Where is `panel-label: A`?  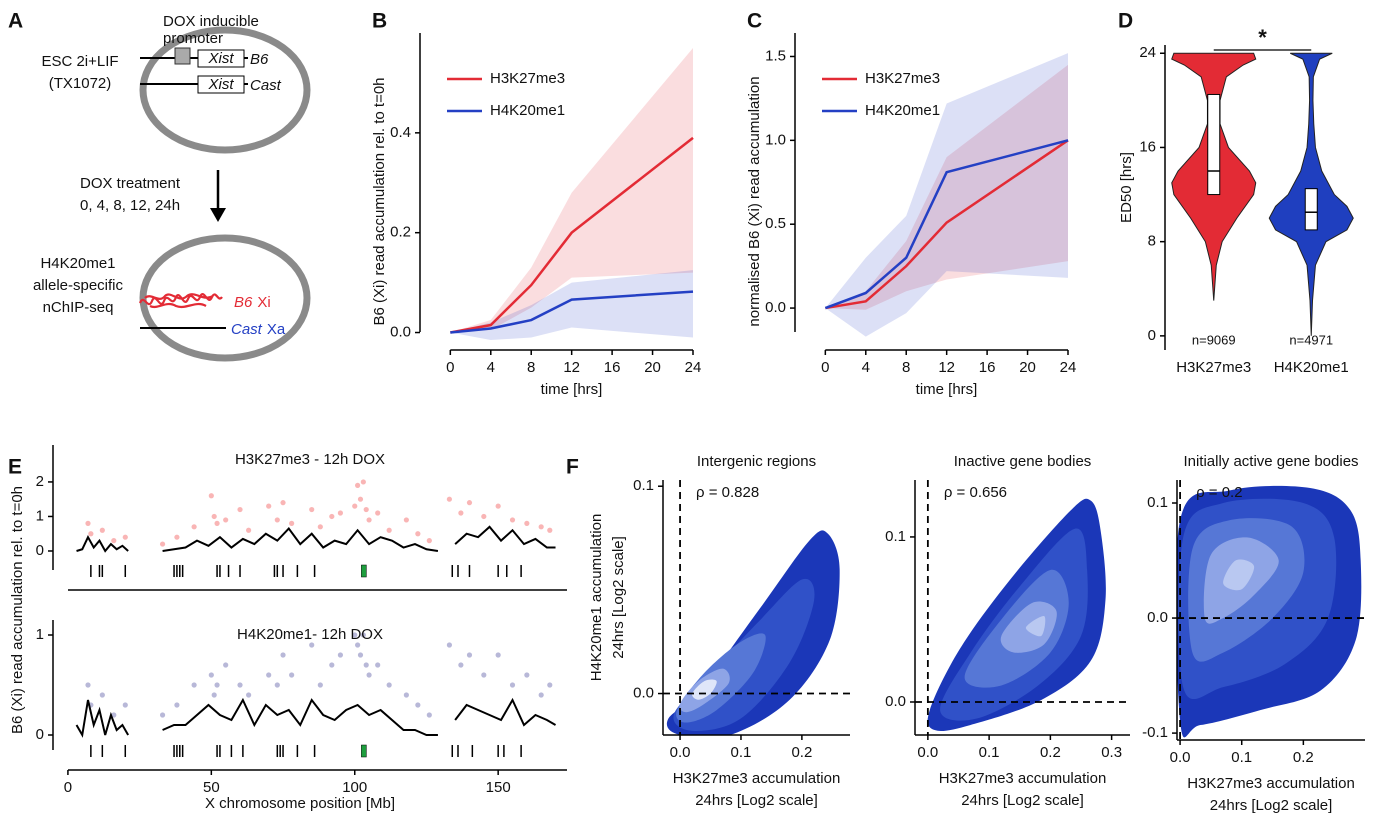
panel-label: A is located at coordinates (15, 21).